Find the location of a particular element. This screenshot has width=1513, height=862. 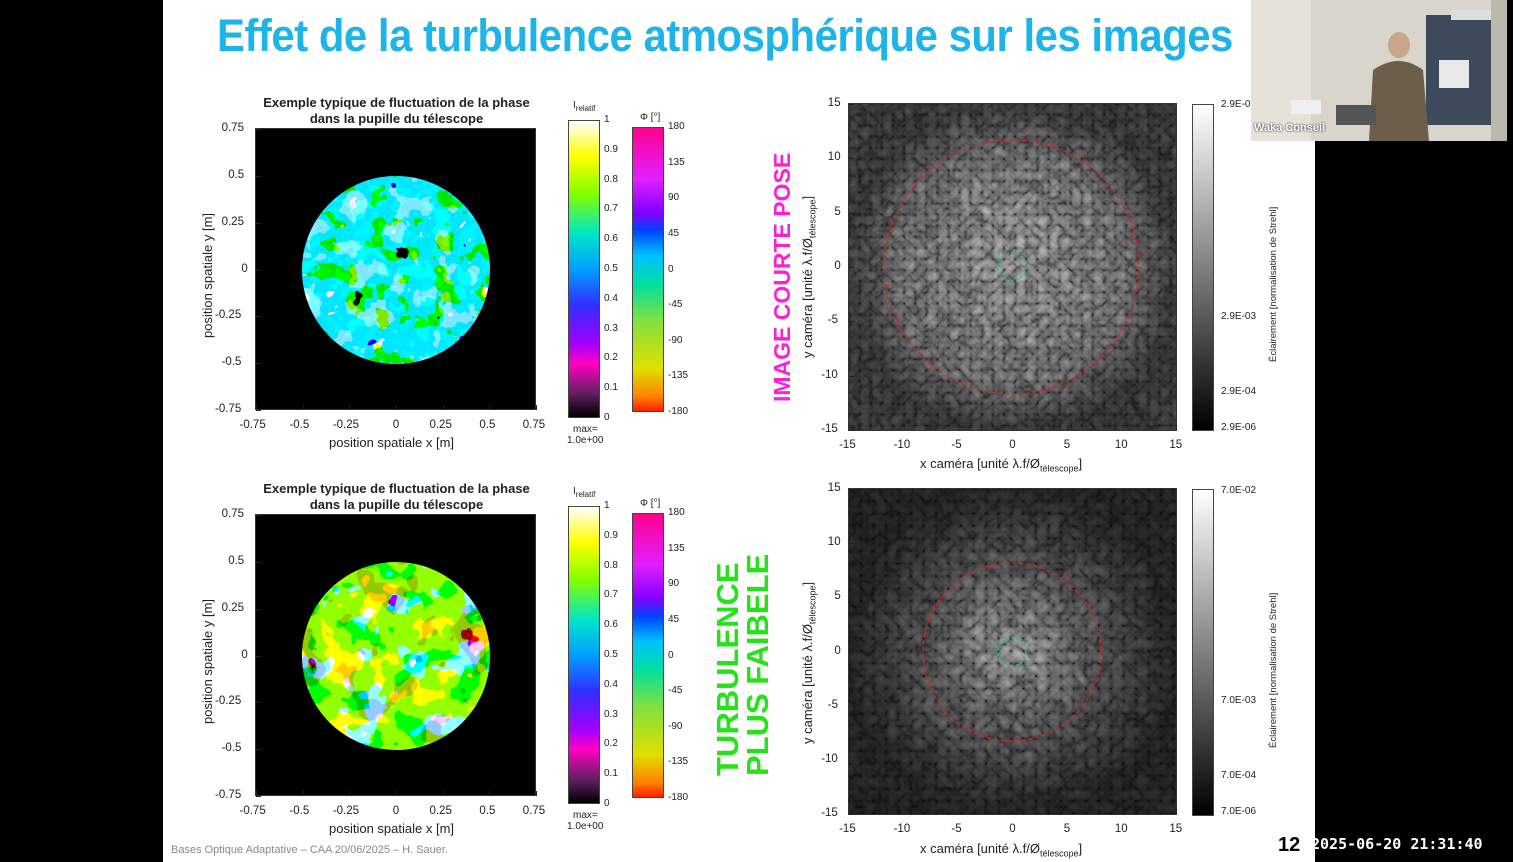

cam-cbar-top-tick: 2.9E-0 is located at coordinates (1236, 104).